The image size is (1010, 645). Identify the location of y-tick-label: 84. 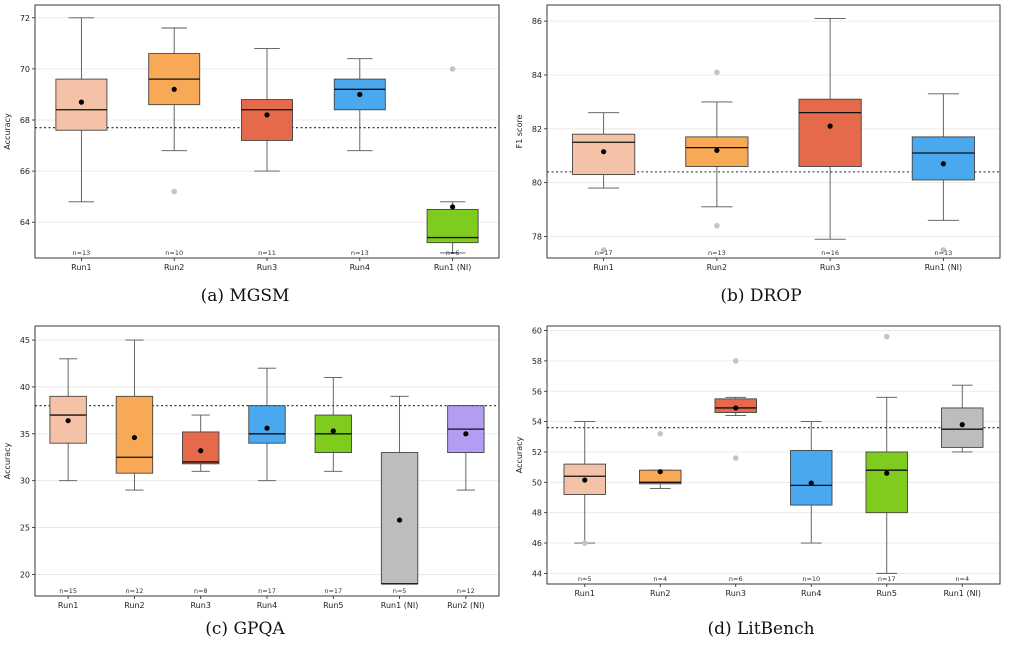
(537, 75).